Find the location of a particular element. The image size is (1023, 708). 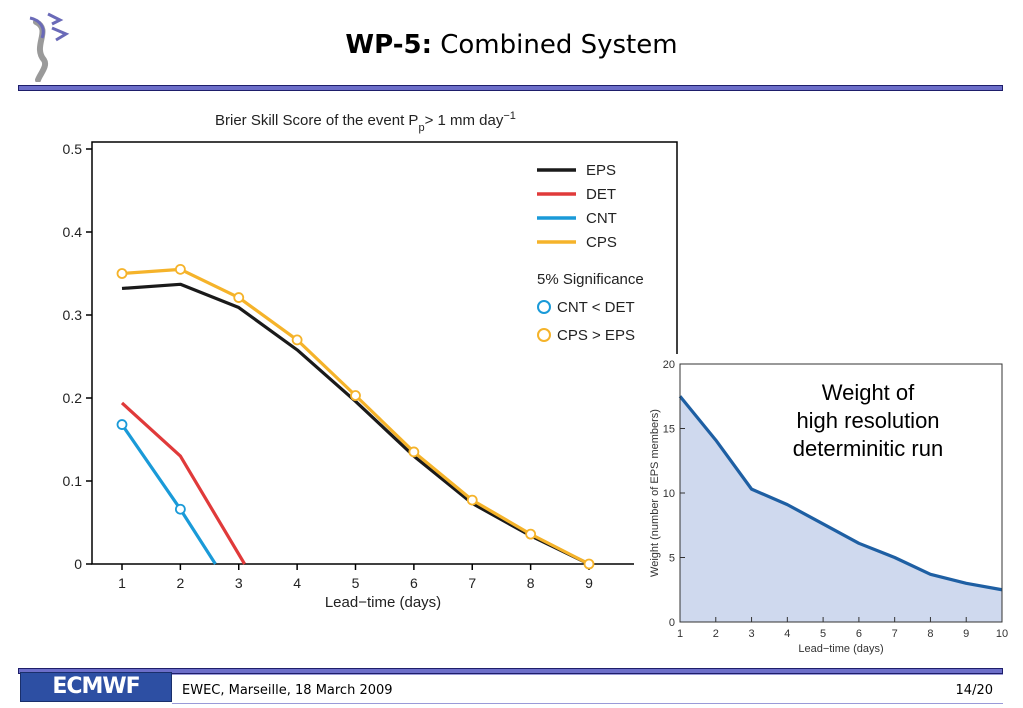

legend-det-label: DET is located at coordinates (601, 194).